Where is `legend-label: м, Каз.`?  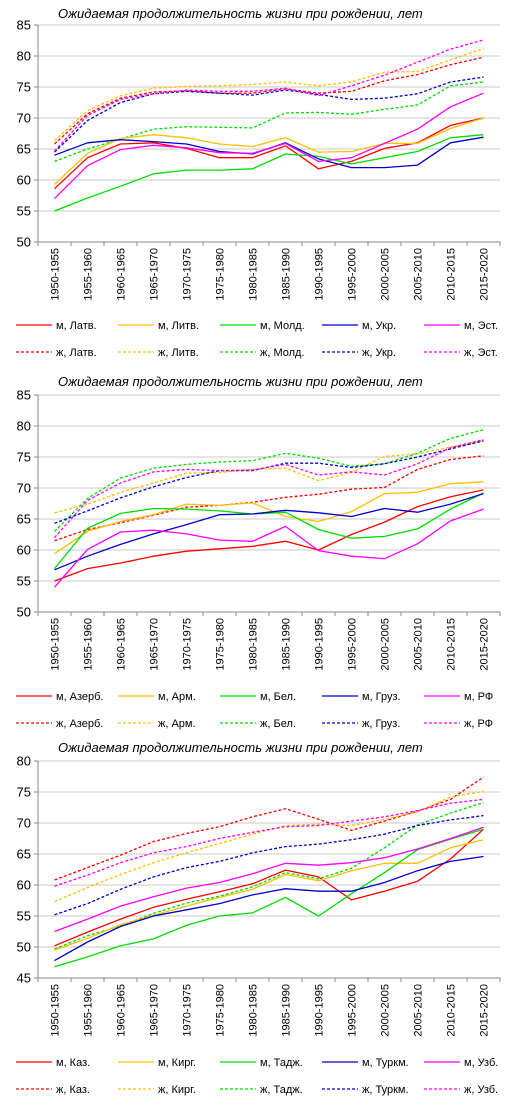 legend-label: м, Каз. is located at coordinates (73, 1063).